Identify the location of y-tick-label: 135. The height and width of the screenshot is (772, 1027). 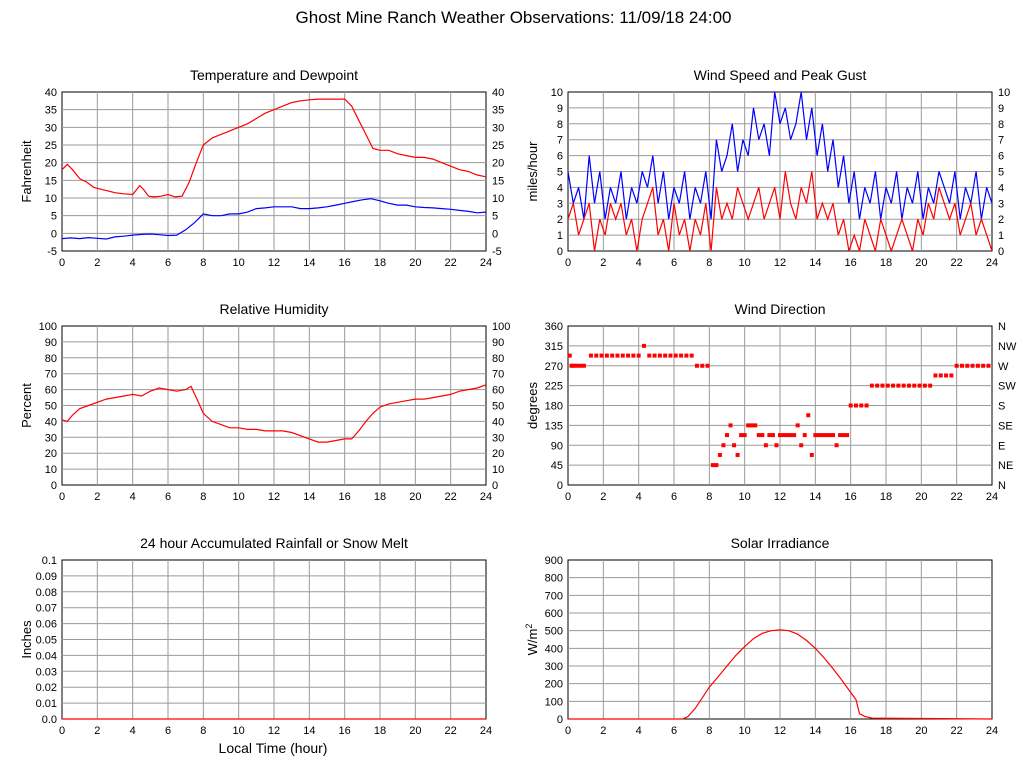
(554, 426).